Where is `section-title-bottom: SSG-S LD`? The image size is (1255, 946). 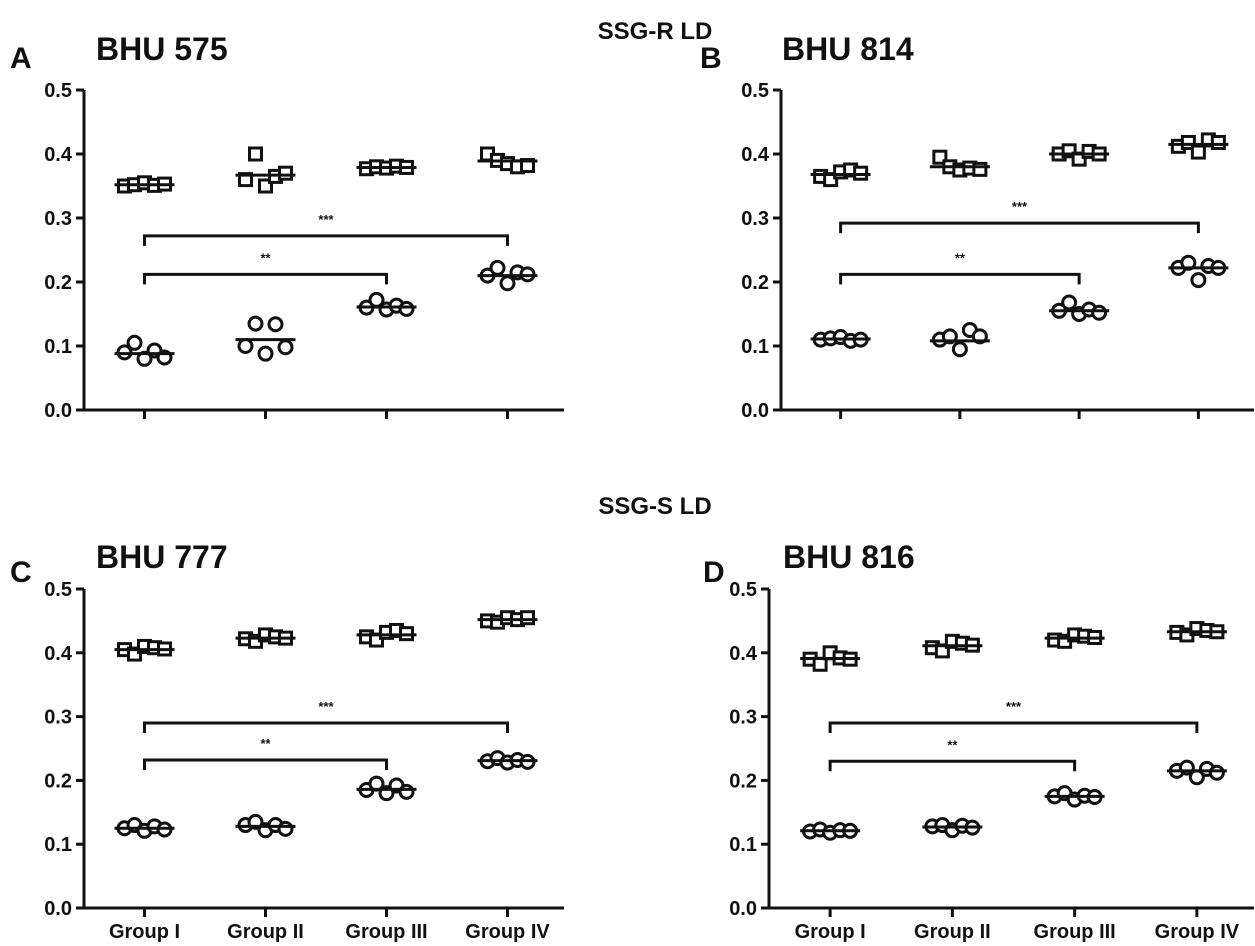
section-title-bottom: SSG-S LD is located at coordinates (654, 506).